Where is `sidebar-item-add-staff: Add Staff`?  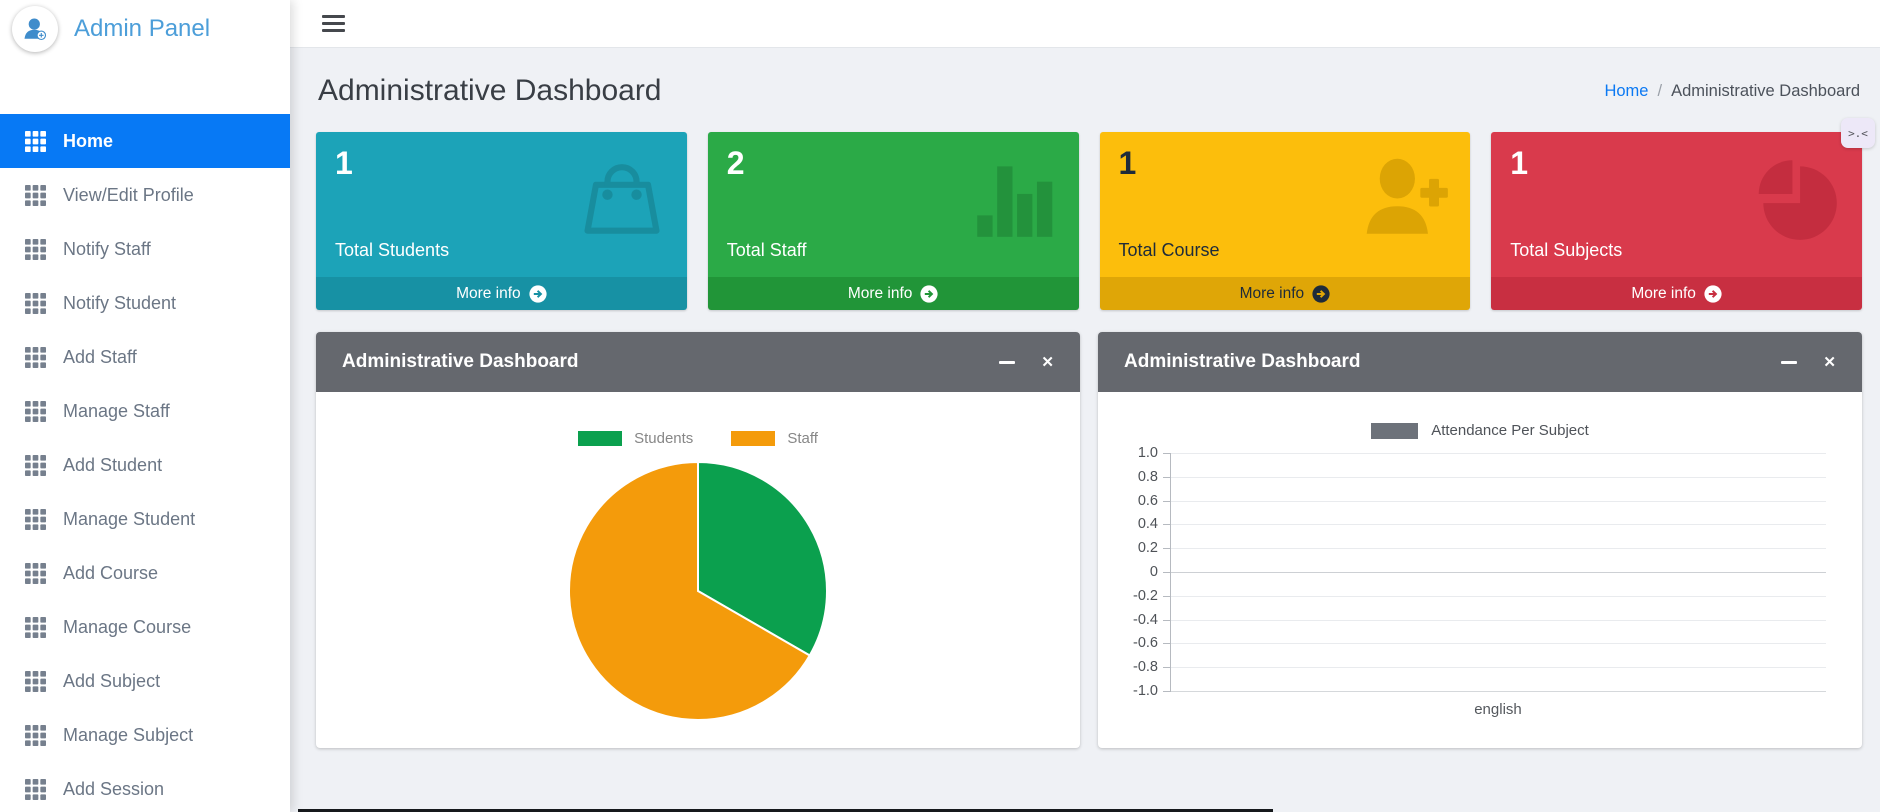
sidebar-item-add-staff: Add Staff is located at coordinates (145, 357).